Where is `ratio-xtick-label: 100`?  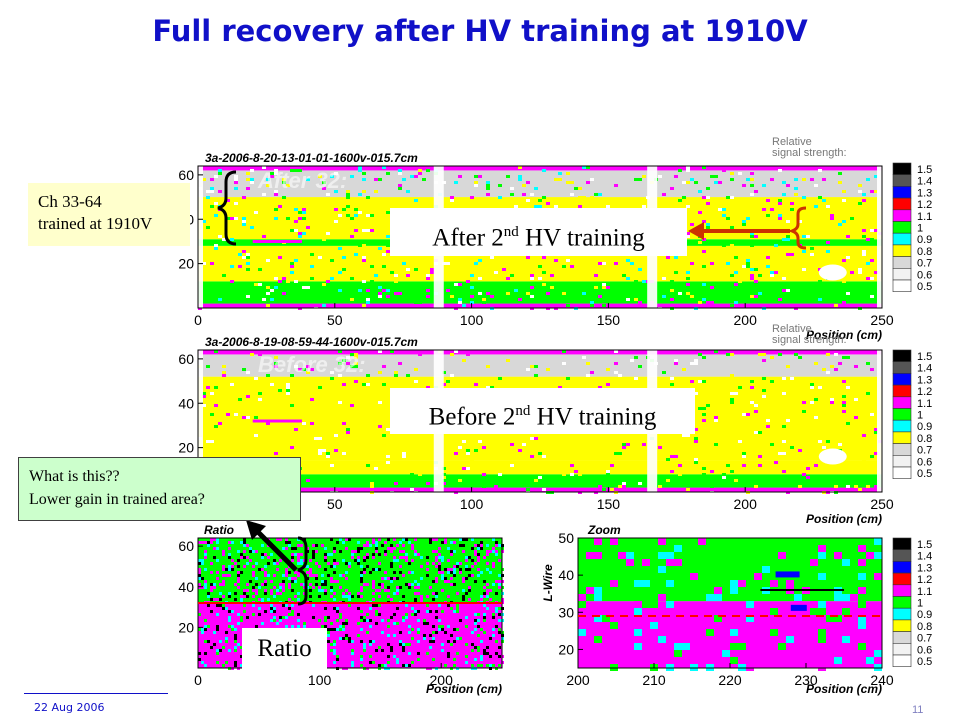
ratio-xtick-label: 100 is located at coordinates (320, 680).